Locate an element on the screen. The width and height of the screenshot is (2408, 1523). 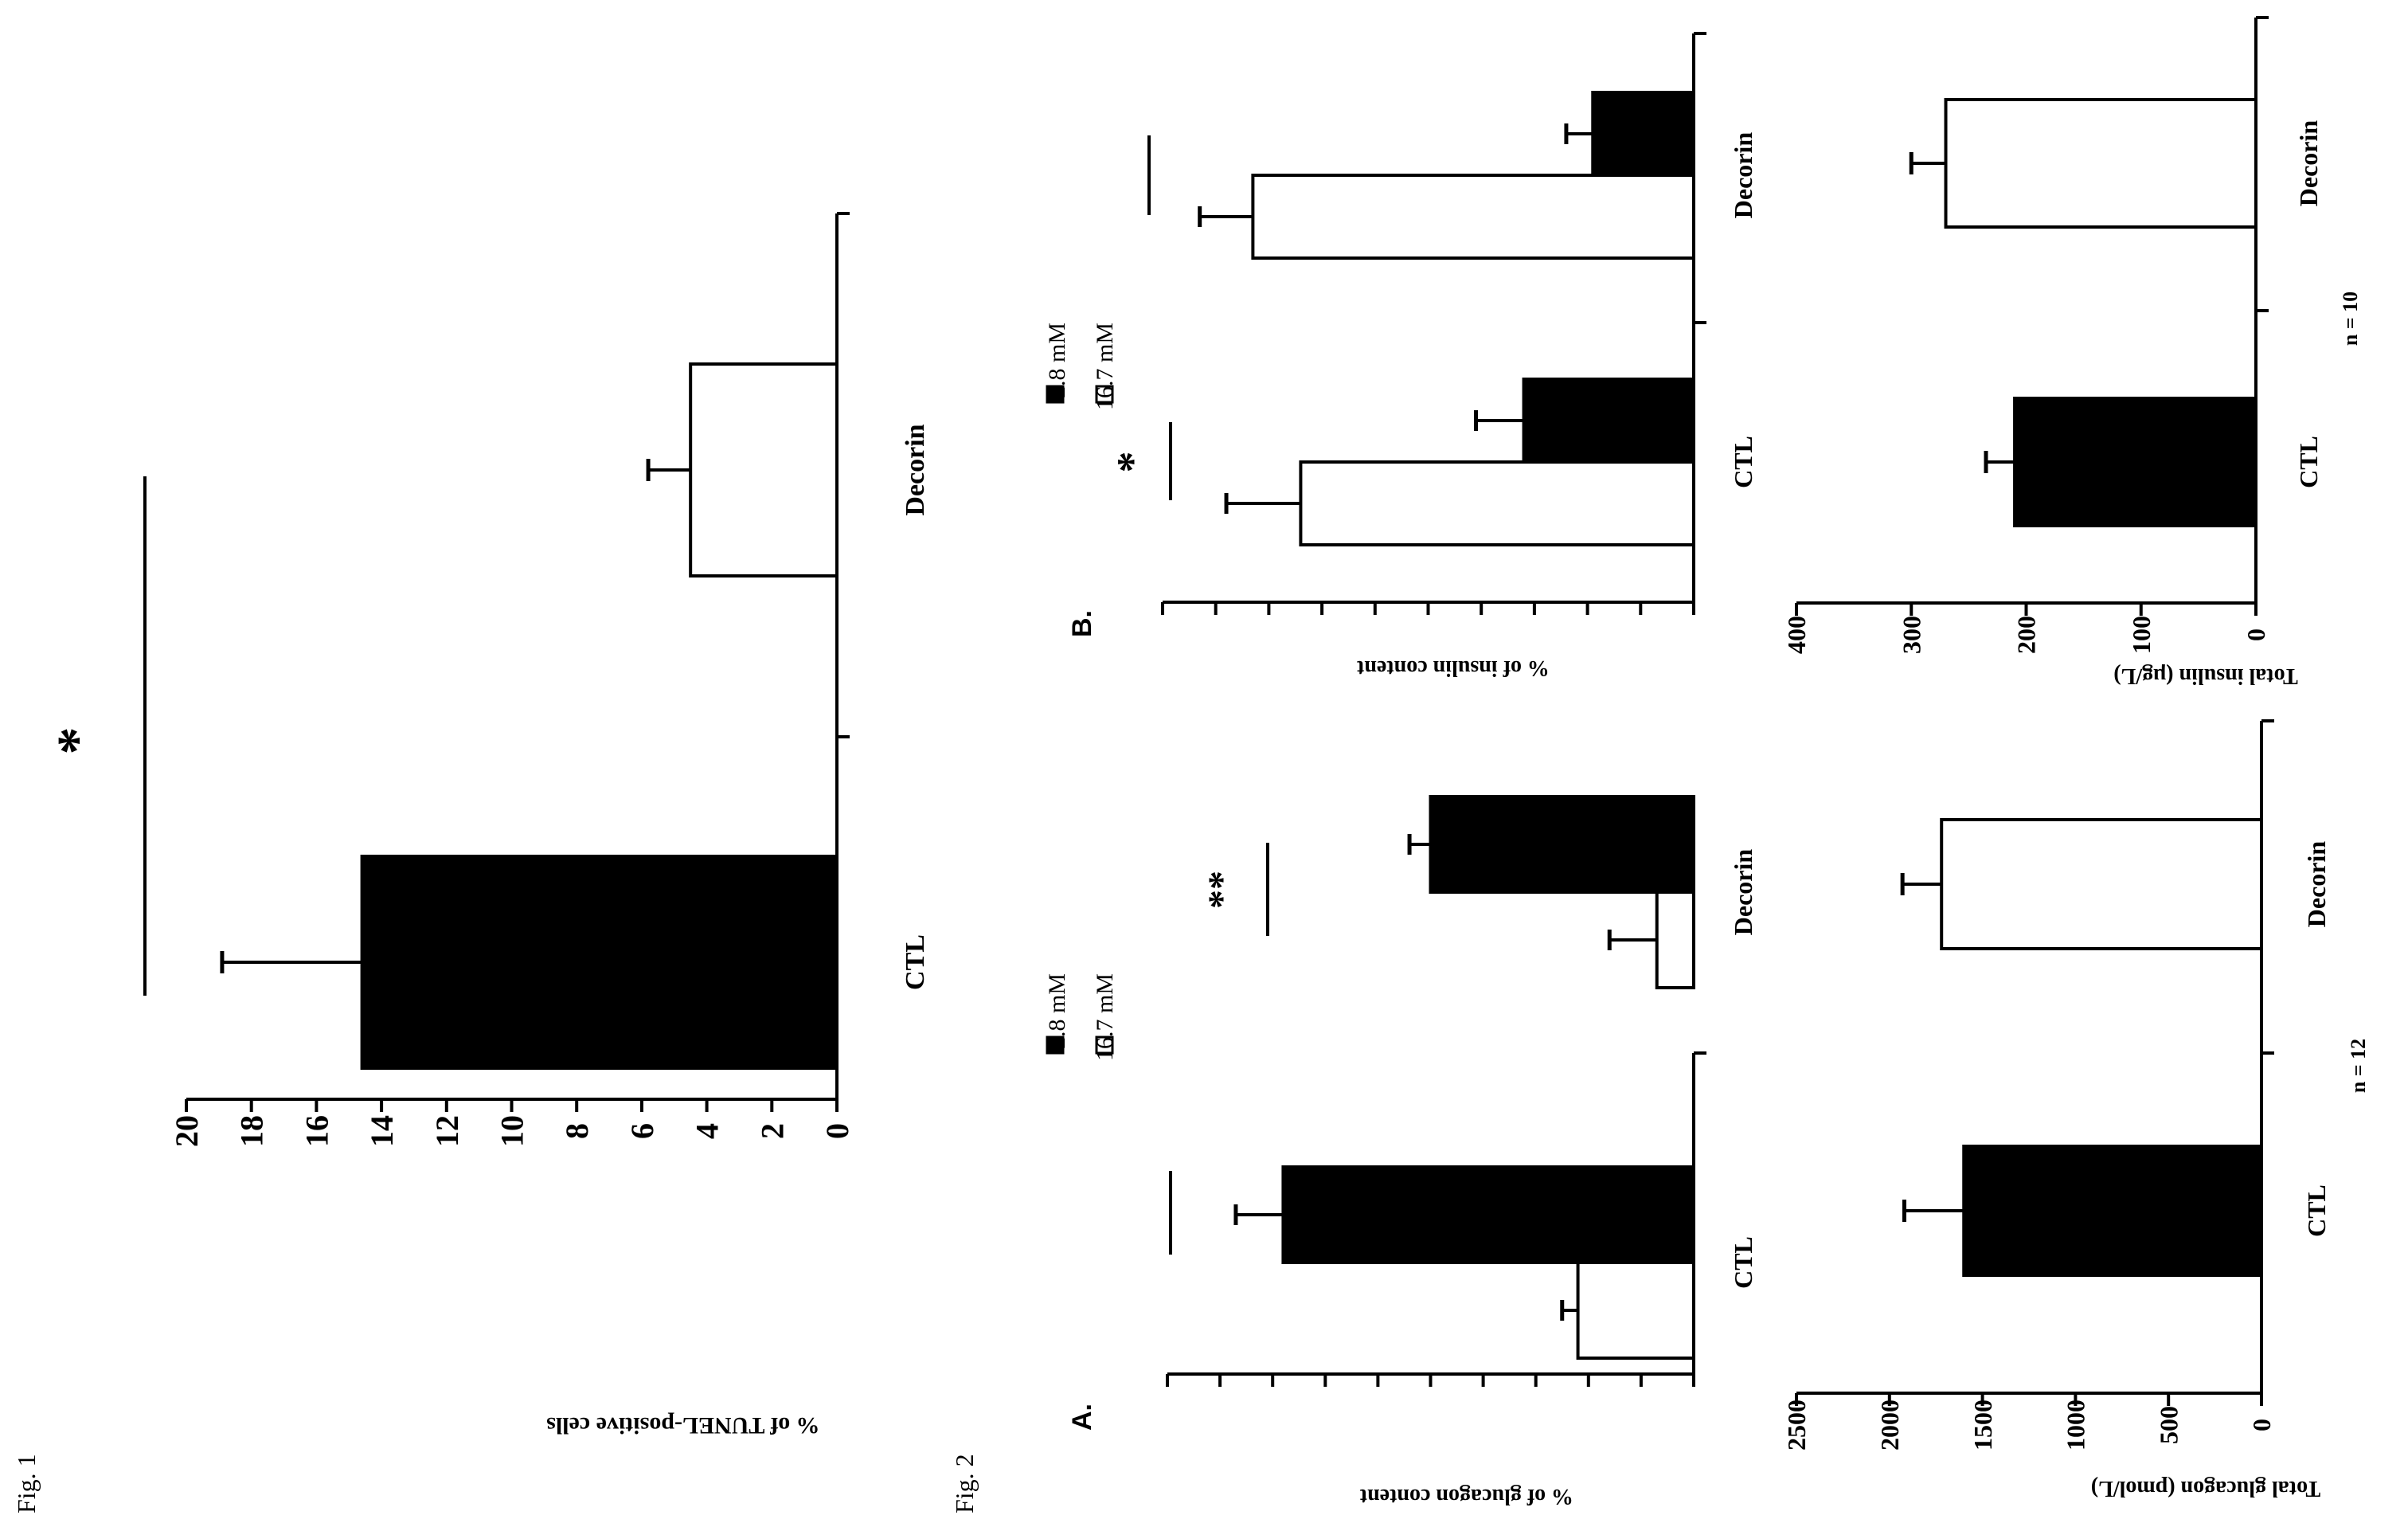
legend-b-label-low: 2.8 mM is located at coordinates (1057, 360).